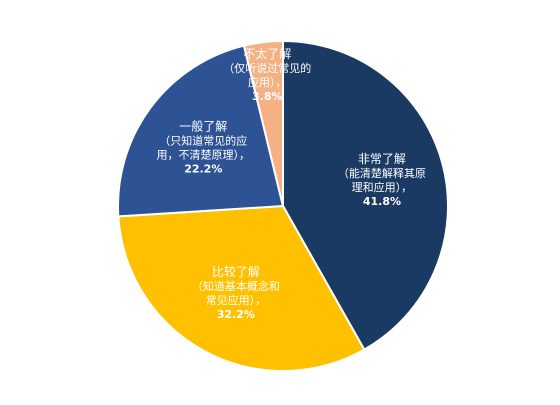 This screenshot has height=405, width=560. What do you see at coordinates (236, 300) in the screenshot?
I see `data-label-fairly-familiar-desc: 常见应用），` at bounding box center [236, 300].